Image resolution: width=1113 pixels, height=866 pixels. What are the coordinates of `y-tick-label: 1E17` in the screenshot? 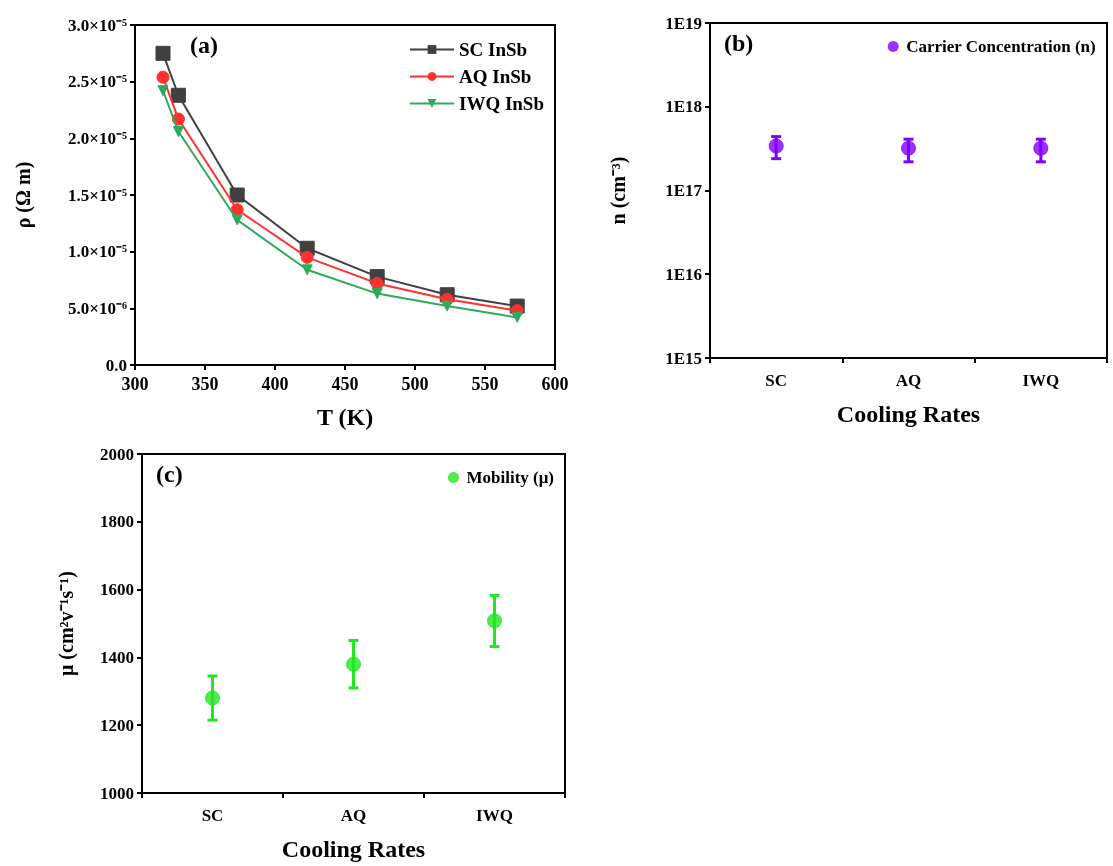 It's located at (684, 190).